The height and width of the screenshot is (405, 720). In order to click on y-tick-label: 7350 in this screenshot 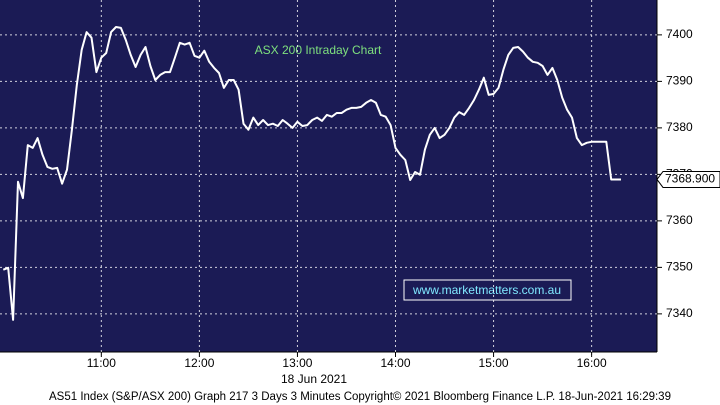, I will do `click(679, 267)`.